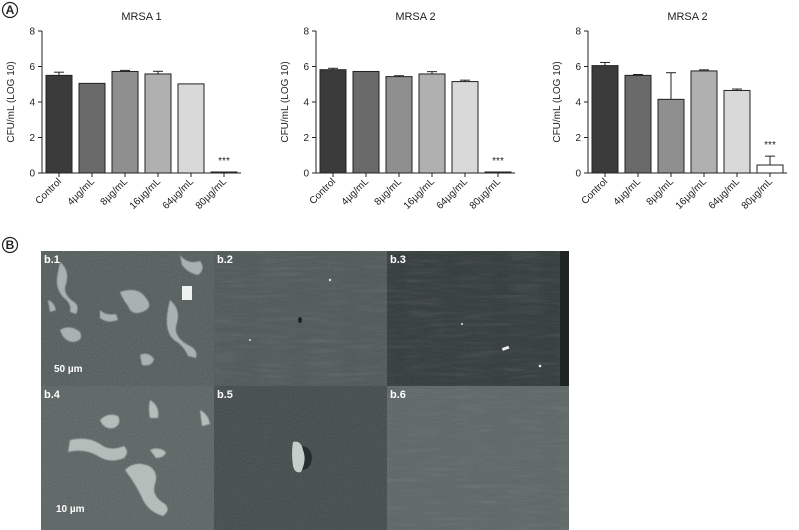 Image resolution: width=799 pixels, height=530 pixels. I want to click on svg-text: b.5, so click(225, 395).